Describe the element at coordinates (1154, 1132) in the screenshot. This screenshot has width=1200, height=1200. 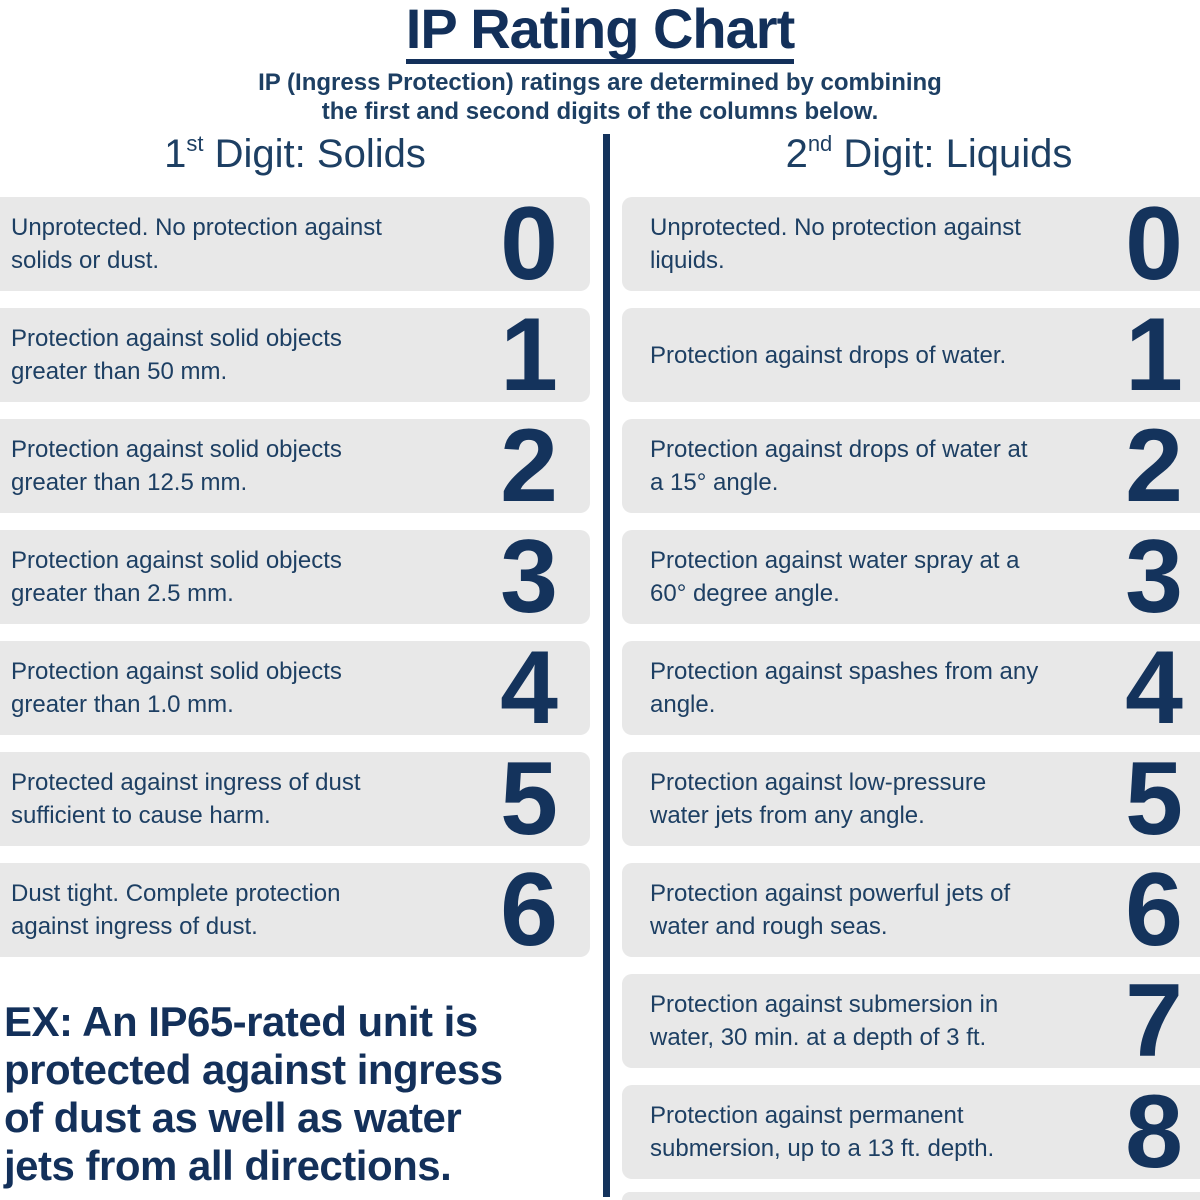
I see `rating-digit: 8` at that location.